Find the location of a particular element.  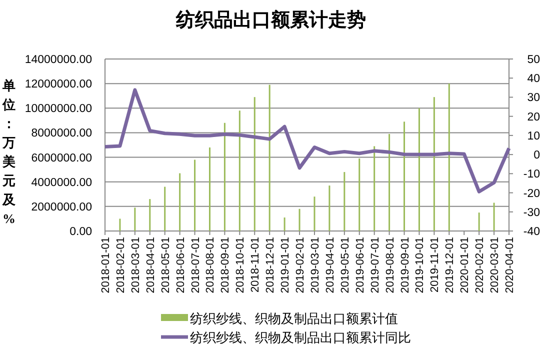

y-tick-label: 0.00 is located at coordinates (81, 232).